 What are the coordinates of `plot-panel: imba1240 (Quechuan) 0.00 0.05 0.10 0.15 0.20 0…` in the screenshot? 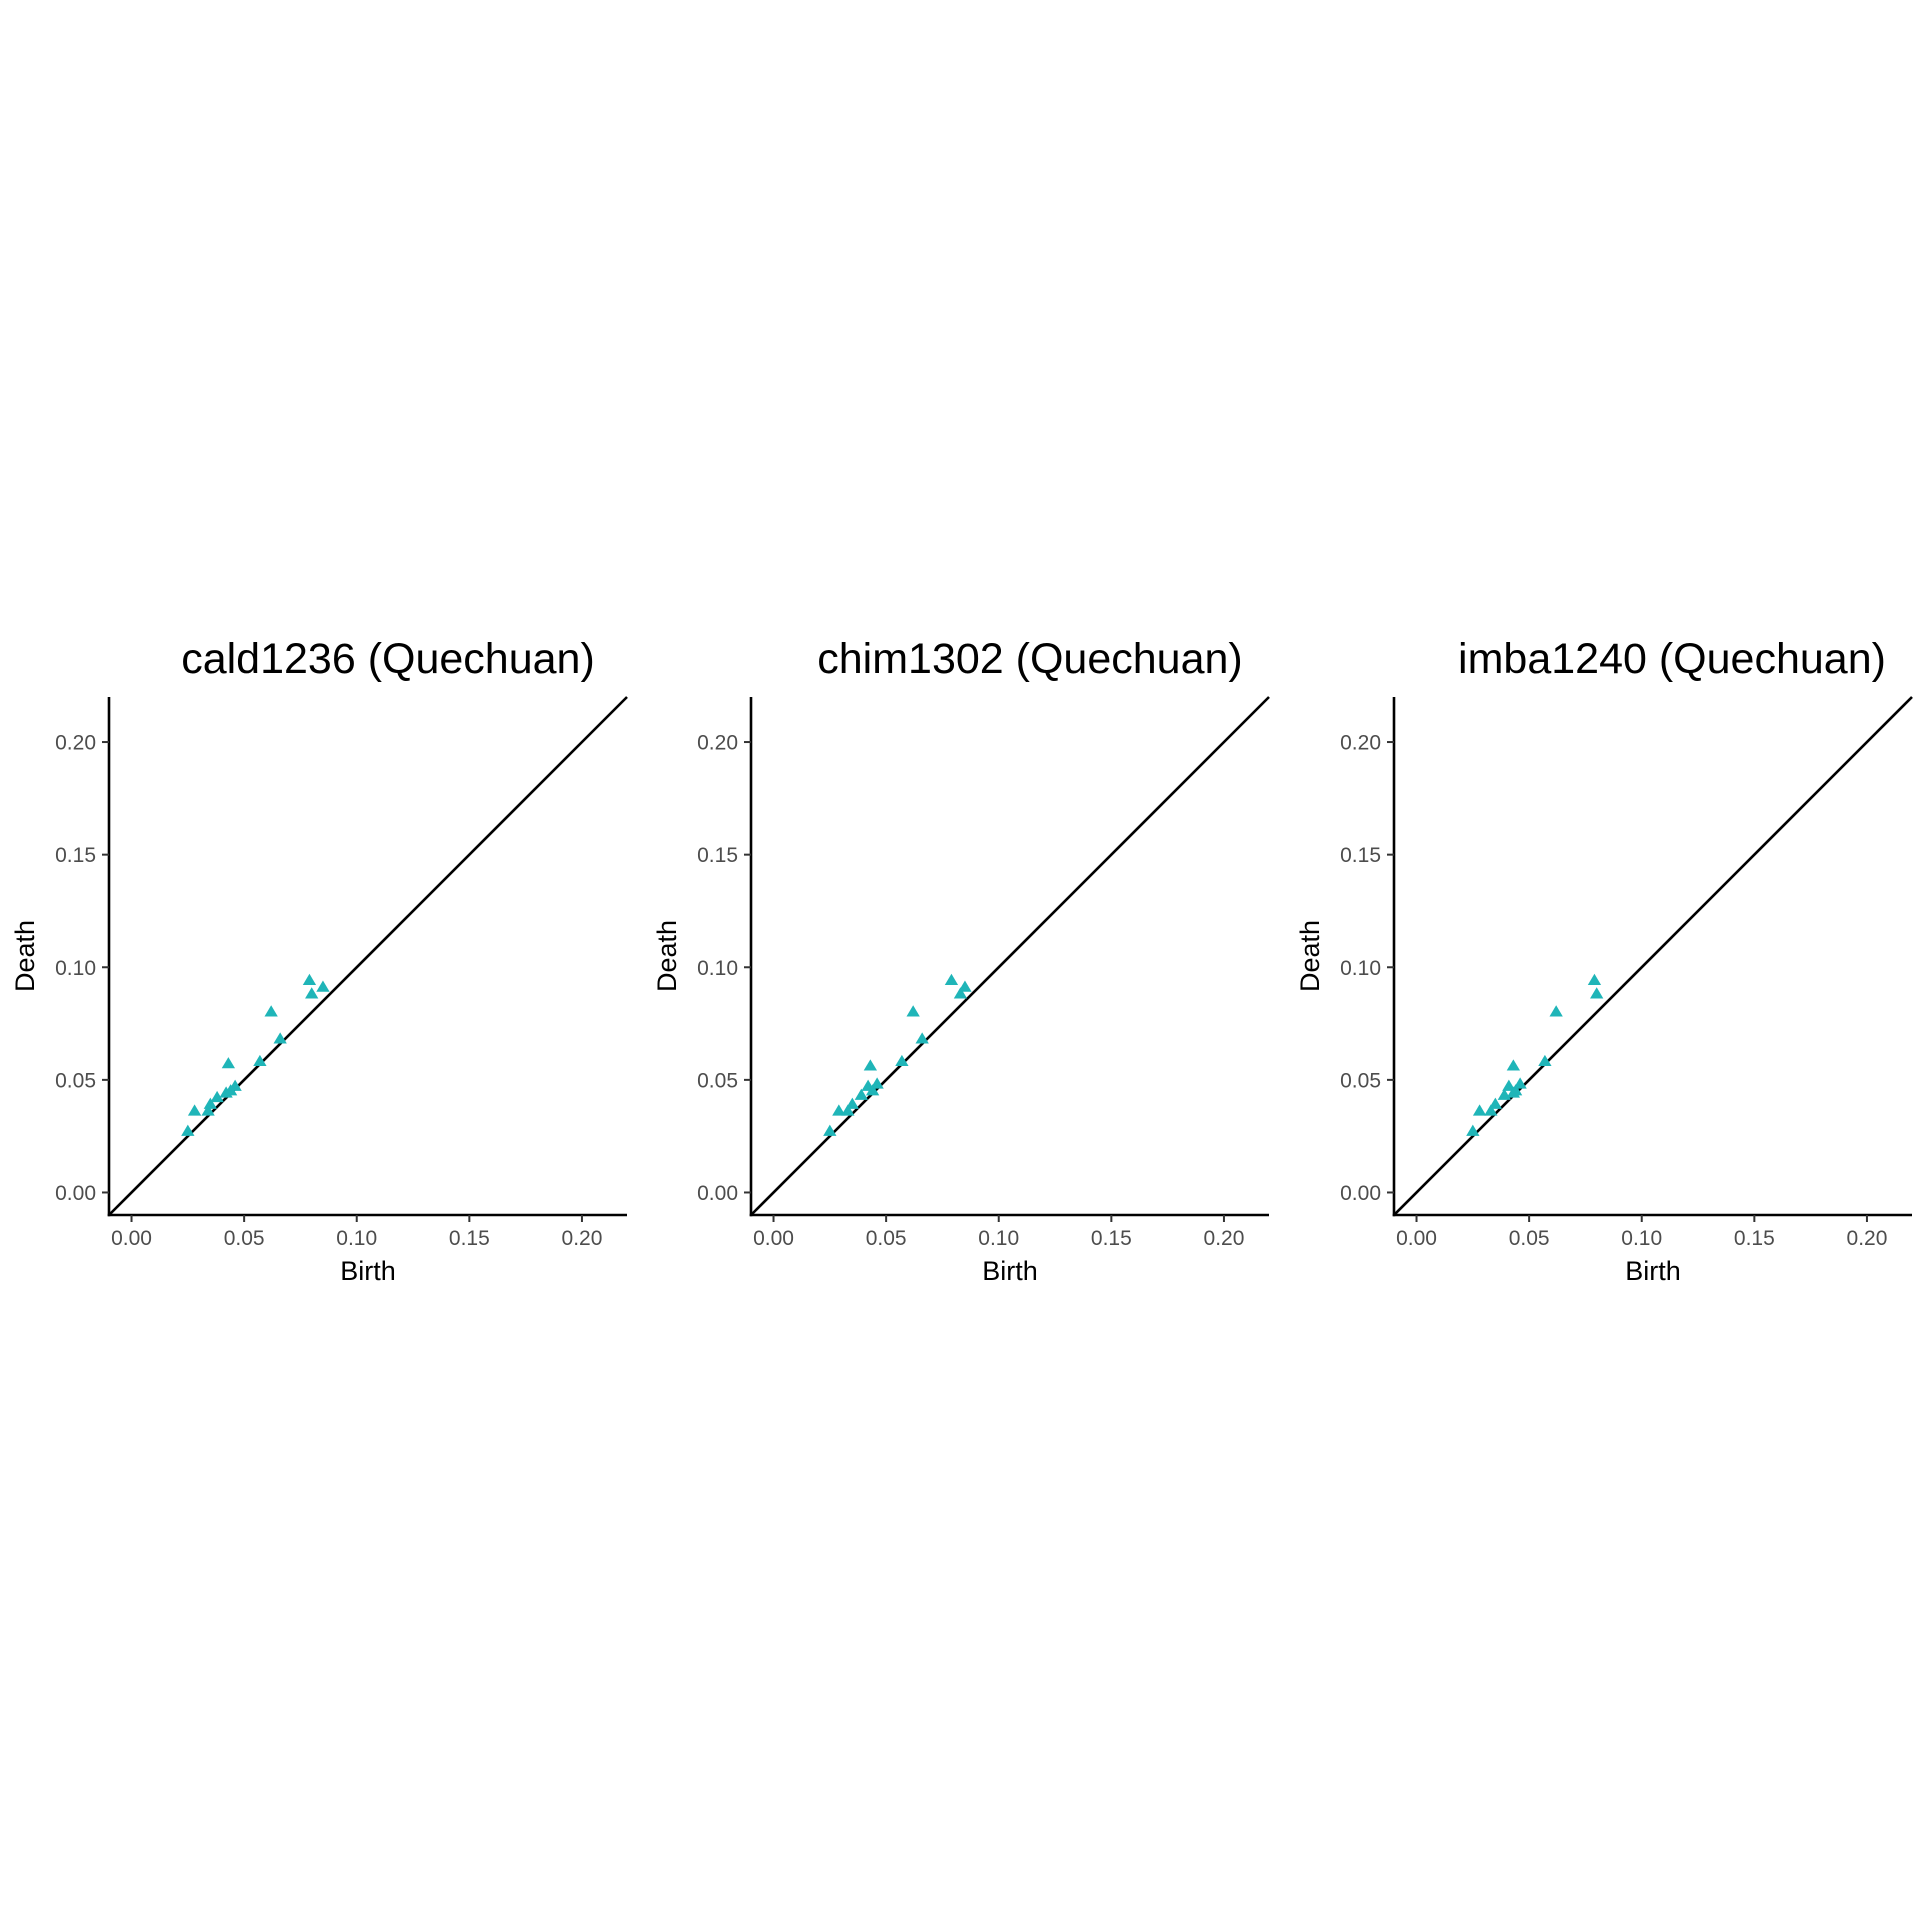 It's located at (1604, 960).